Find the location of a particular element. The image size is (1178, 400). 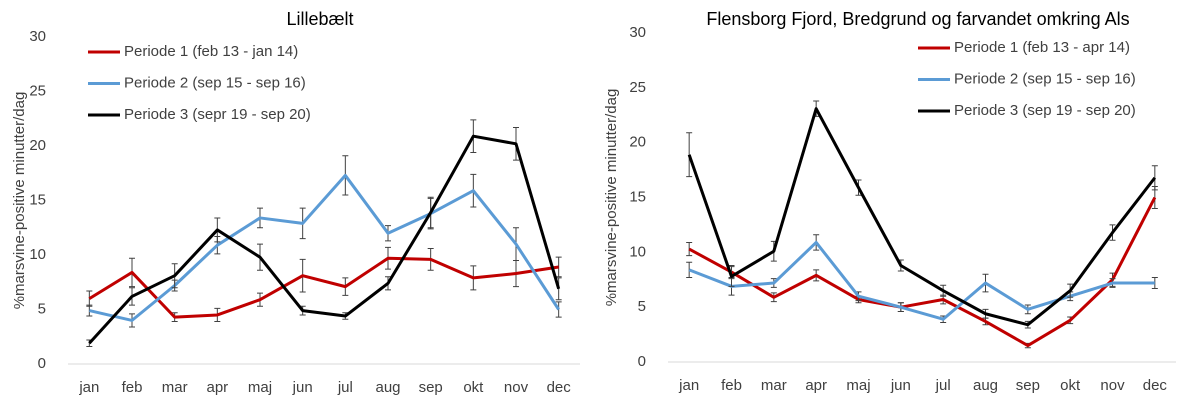

legend-label: Periode 3 (sep 19 - sep 20) is located at coordinates (1045, 110).